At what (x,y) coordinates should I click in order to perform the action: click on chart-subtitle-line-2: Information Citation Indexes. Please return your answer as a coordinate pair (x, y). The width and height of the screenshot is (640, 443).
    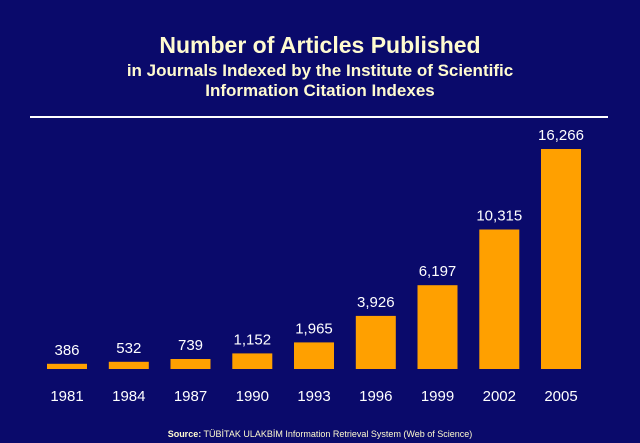
    Looking at the image, I should click on (320, 90).